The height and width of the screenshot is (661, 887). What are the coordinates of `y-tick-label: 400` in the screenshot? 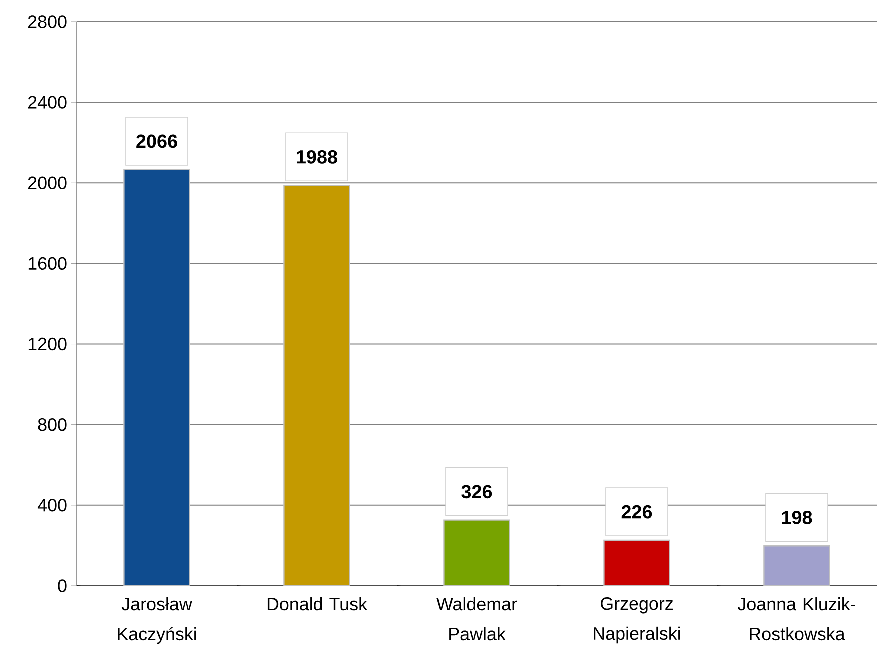 It's located at (52, 505).